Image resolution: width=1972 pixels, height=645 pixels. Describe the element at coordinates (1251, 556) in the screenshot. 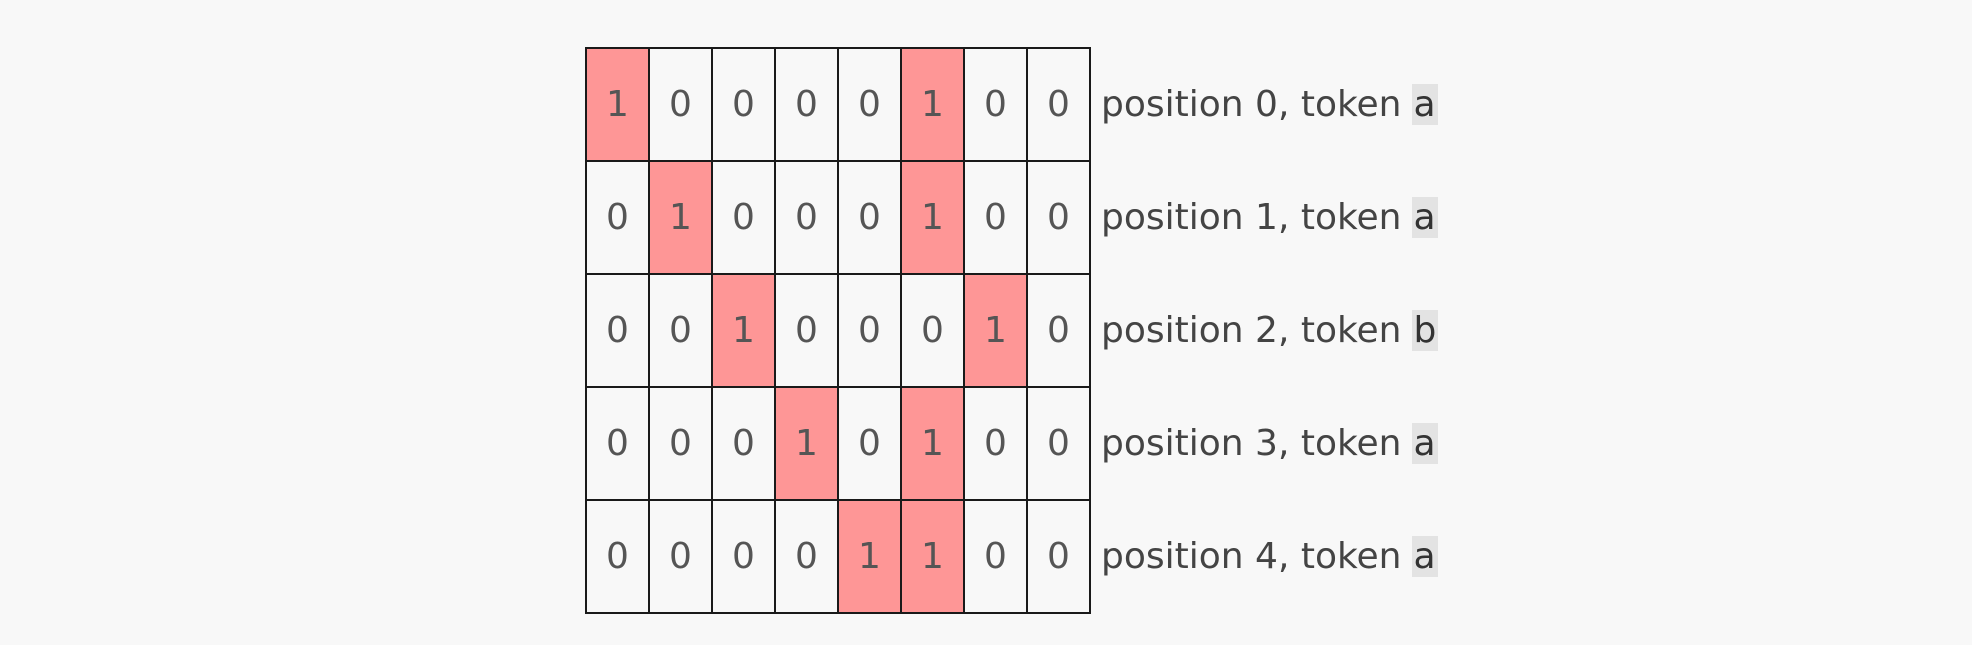

I see `row-label-text: position 4, token` at that location.